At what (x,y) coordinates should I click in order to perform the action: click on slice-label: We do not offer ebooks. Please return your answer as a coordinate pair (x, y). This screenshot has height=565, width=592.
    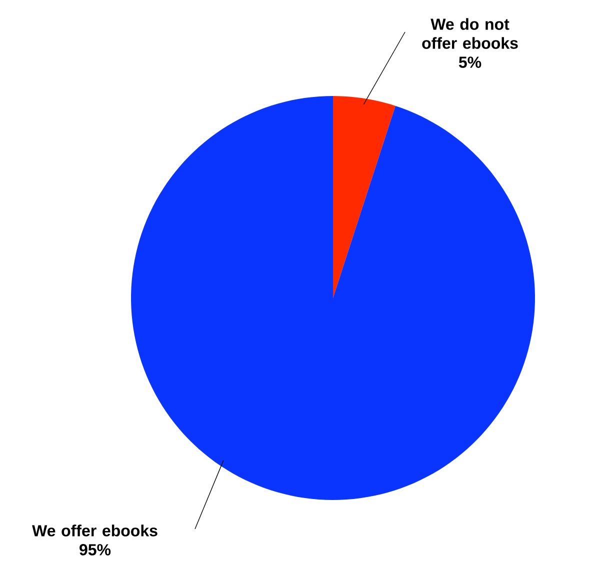
    Looking at the image, I should click on (470, 33).